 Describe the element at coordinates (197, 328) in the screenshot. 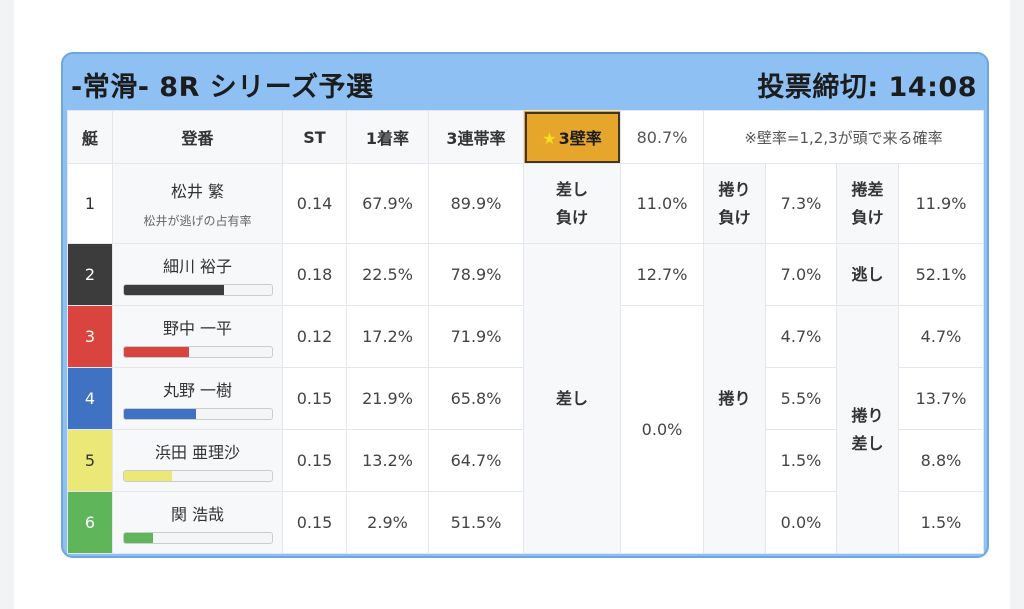

I see `racer-name: 野中 一平` at that location.